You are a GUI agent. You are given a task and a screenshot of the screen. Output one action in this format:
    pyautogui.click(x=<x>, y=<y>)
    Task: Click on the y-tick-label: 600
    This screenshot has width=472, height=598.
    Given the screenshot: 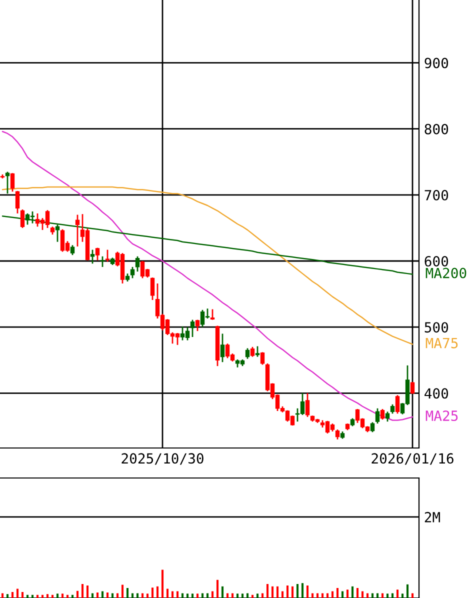 What is the action you would take?
    pyautogui.click(x=436, y=261)
    